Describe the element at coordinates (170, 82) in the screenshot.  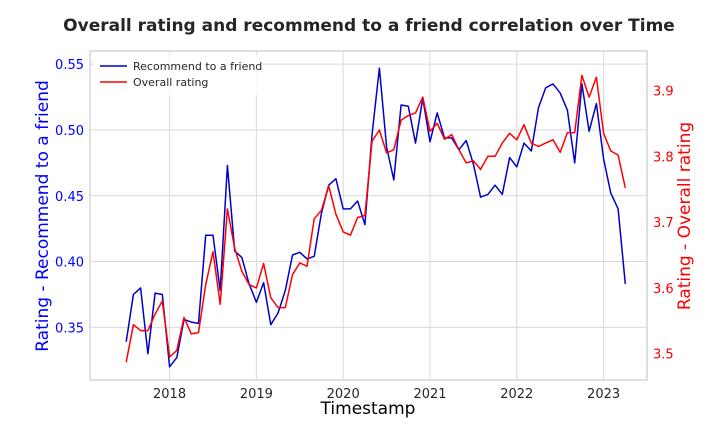
I see `legend-label-overall: Overall rating` at that location.